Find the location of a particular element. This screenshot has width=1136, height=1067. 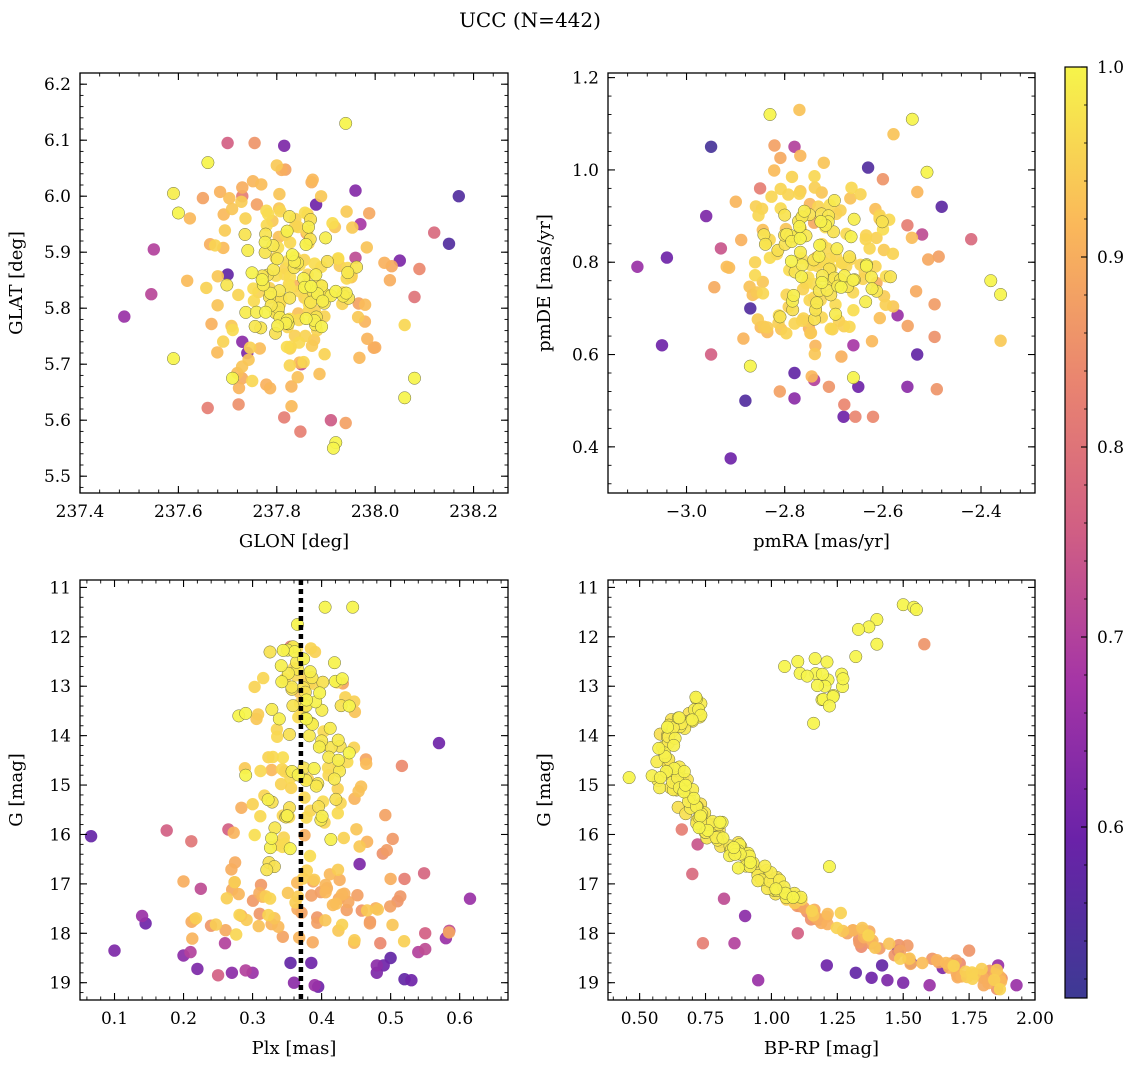

colorbar-tick-label: 0.7 is located at coordinates (1110, 638).